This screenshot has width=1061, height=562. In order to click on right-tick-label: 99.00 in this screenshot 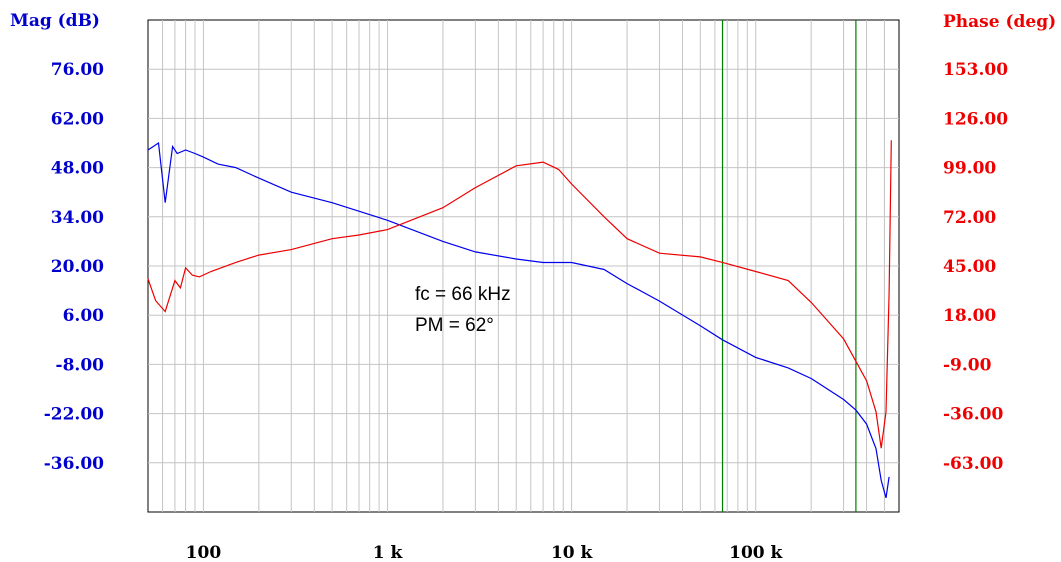, I will do `click(969, 169)`.